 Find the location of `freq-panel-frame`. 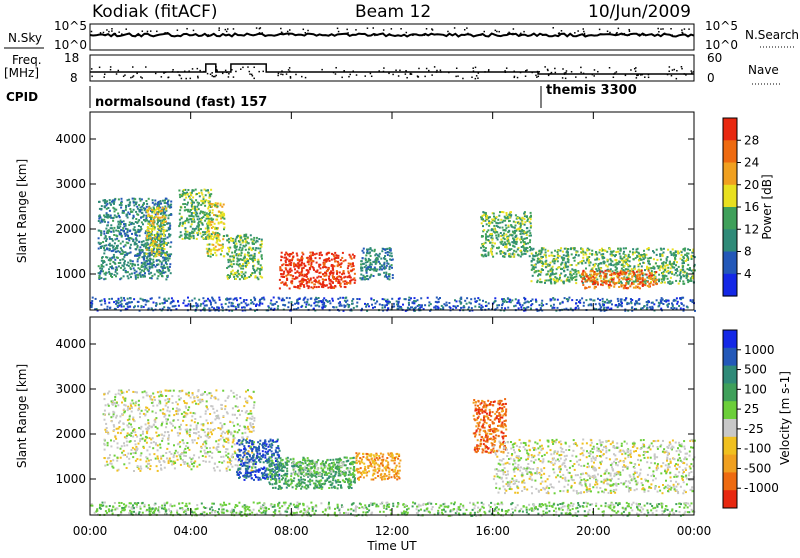

freq-panel-frame is located at coordinates (392, 68).